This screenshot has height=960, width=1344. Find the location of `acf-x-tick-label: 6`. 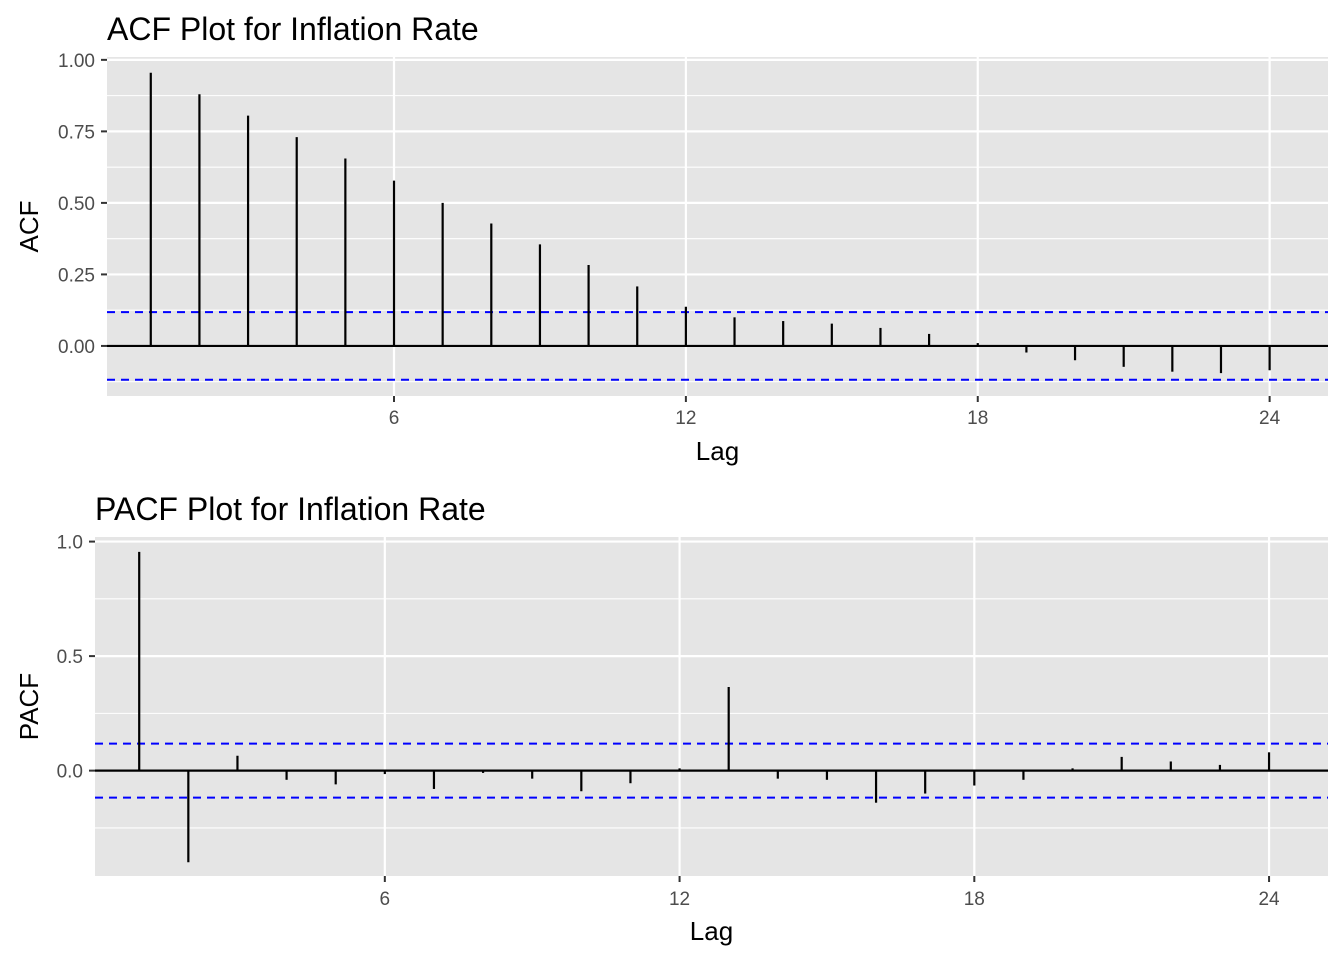

acf-x-tick-label: 6 is located at coordinates (394, 418).